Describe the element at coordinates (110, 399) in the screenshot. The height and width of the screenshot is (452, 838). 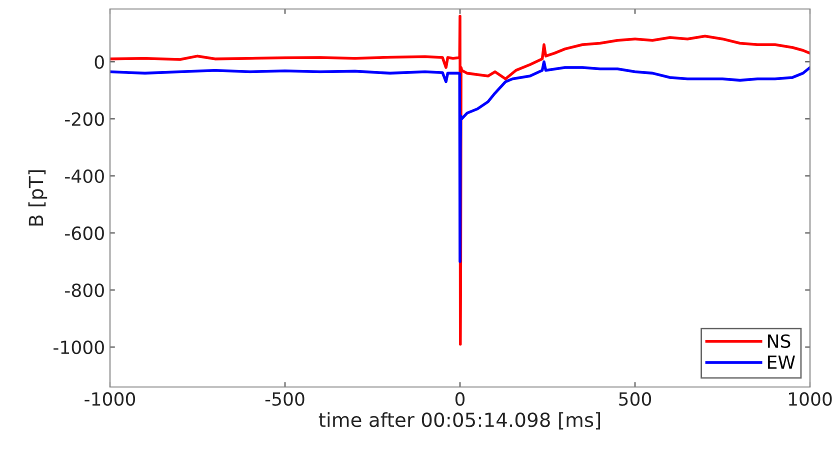
I see `x-tick-label: -1000` at that location.